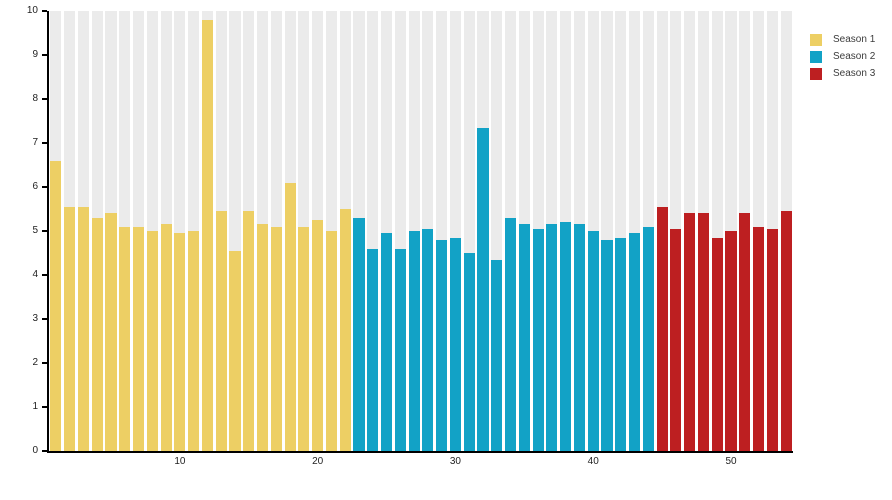 Image resolution: width=892 pixels, height=500 pixels. What do you see at coordinates (318, 461) in the screenshot?
I see `x-axis-tick-label: 20` at bounding box center [318, 461].